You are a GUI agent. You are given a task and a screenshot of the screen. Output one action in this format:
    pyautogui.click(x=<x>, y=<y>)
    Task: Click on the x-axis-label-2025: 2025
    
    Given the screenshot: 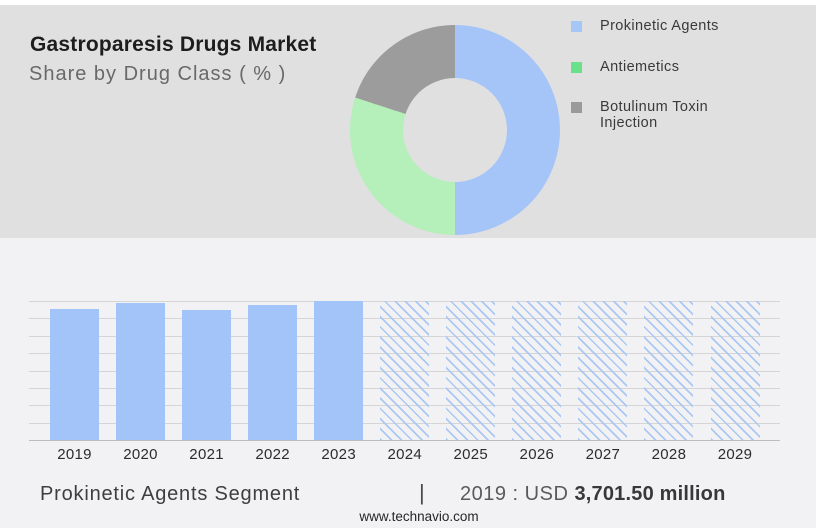 What is the action you would take?
    pyautogui.click(x=471, y=454)
    